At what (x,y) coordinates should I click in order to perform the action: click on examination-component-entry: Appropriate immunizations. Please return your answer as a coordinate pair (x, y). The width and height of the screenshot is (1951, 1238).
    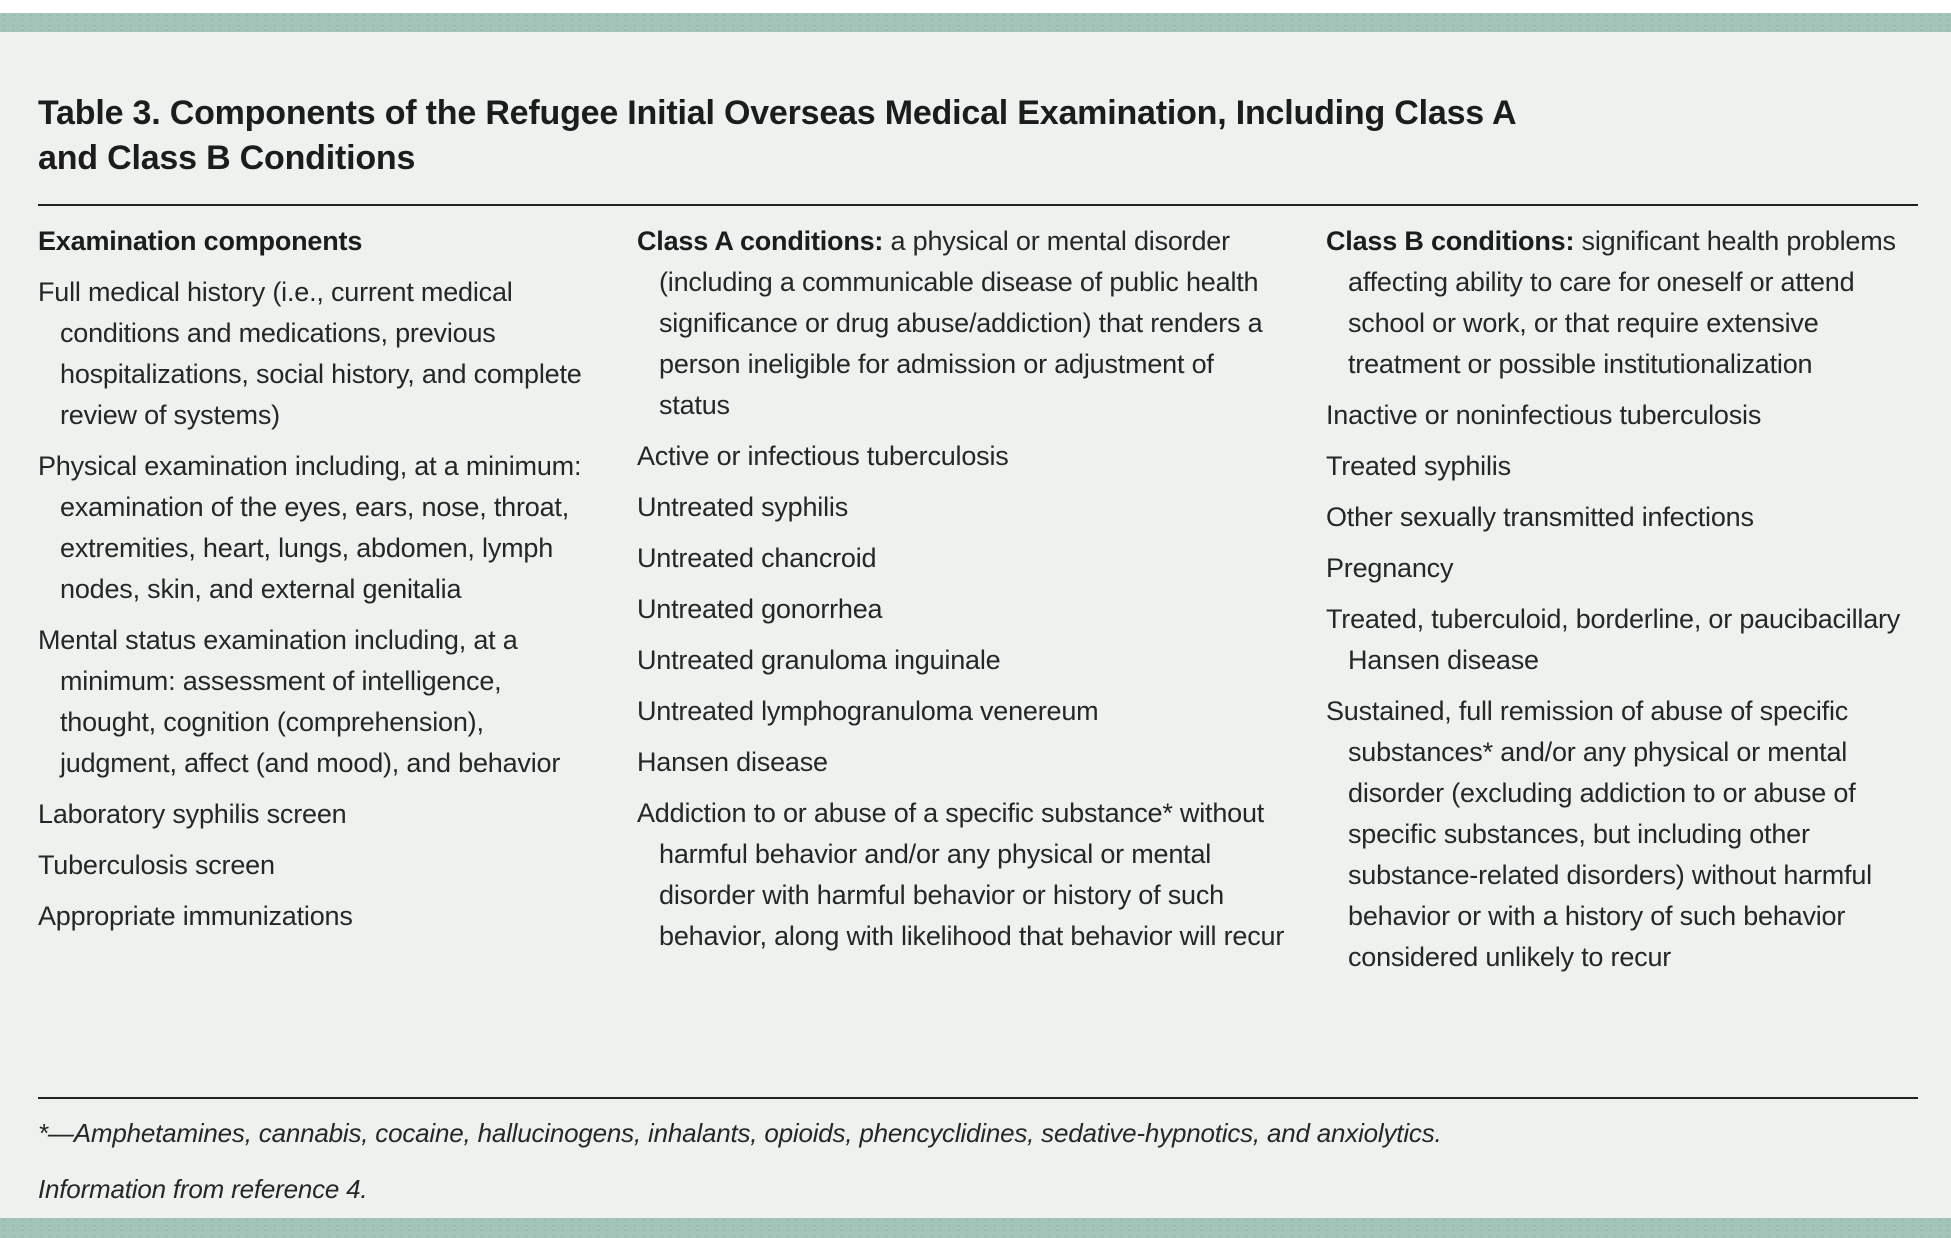
    Looking at the image, I should click on (195, 915).